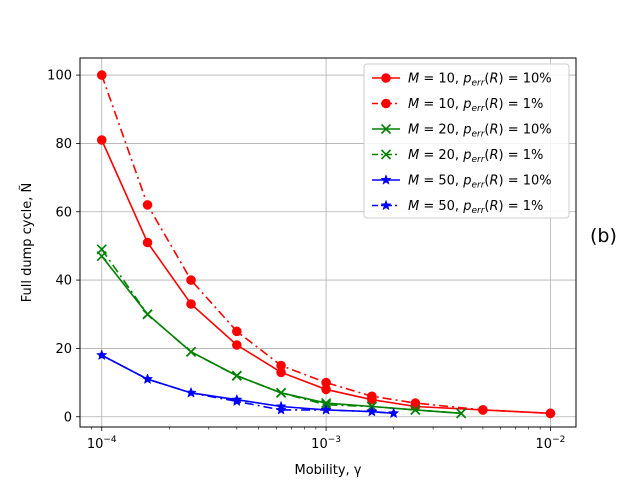  I want to click on legend-entry: M = 10, perr(R) = 10%, so click(462, 80).